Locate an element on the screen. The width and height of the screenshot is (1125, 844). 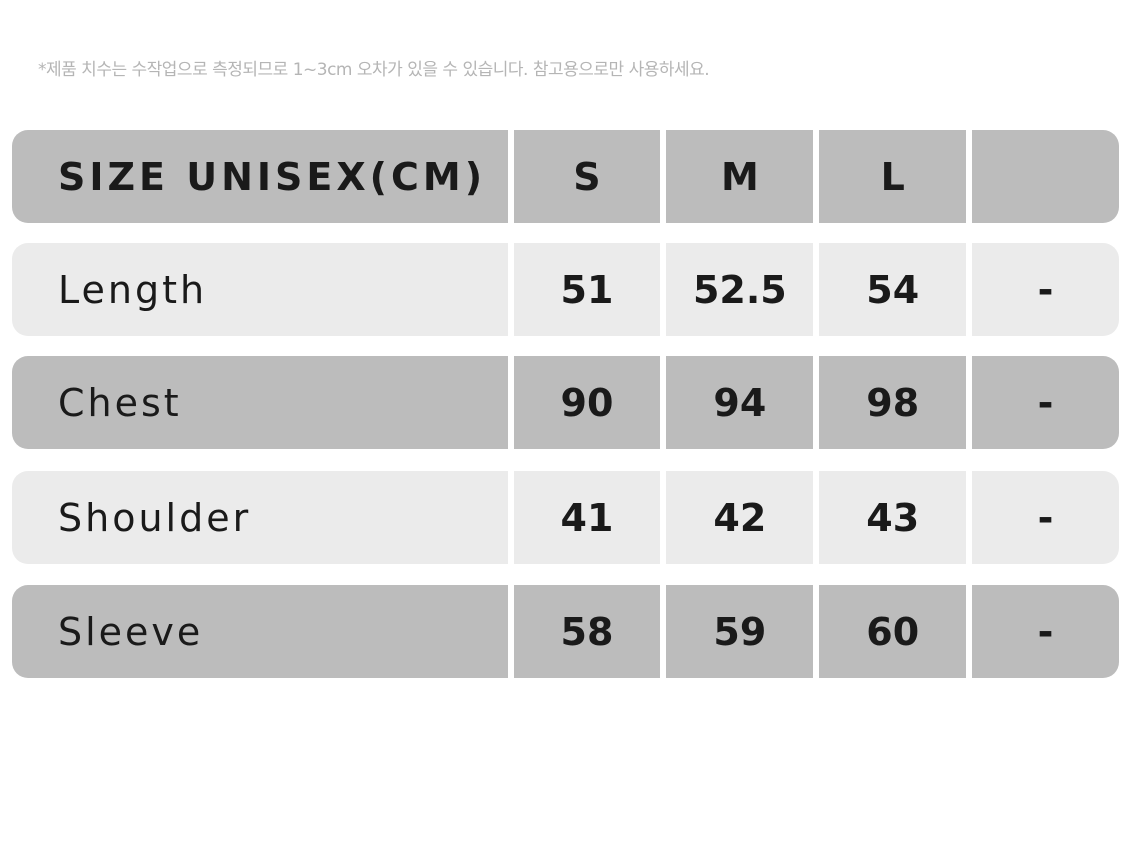
header-size-m: M is located at coordinates (740, 176).